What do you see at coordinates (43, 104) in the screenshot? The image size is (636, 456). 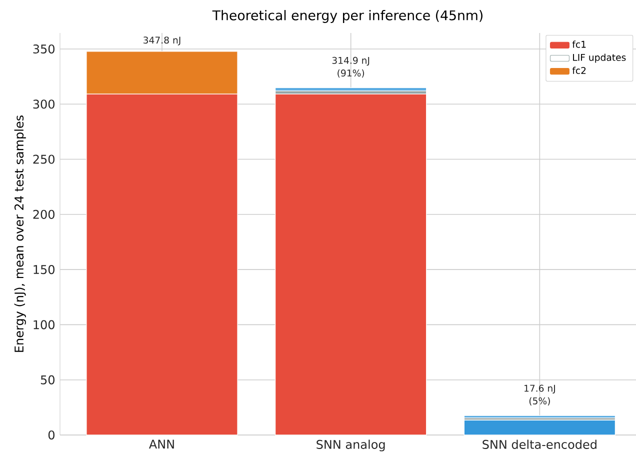 I see `y-tick-label: 300` at bounding box center [43, 104].